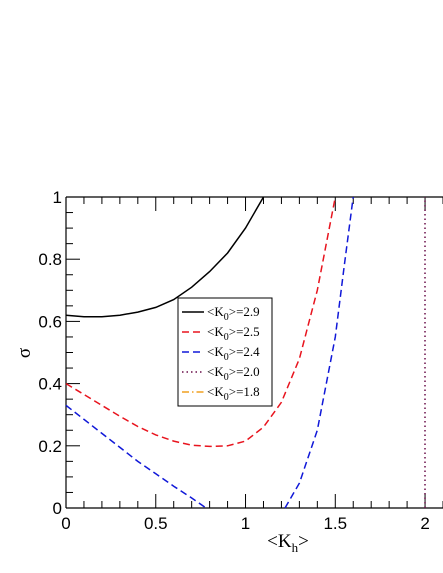 The image size is (443, 573). What do you see at coordinates (233, 313) in the screenshot?
I see `legend-entry: <K0>=2.9` at bounding box center [233, 313].